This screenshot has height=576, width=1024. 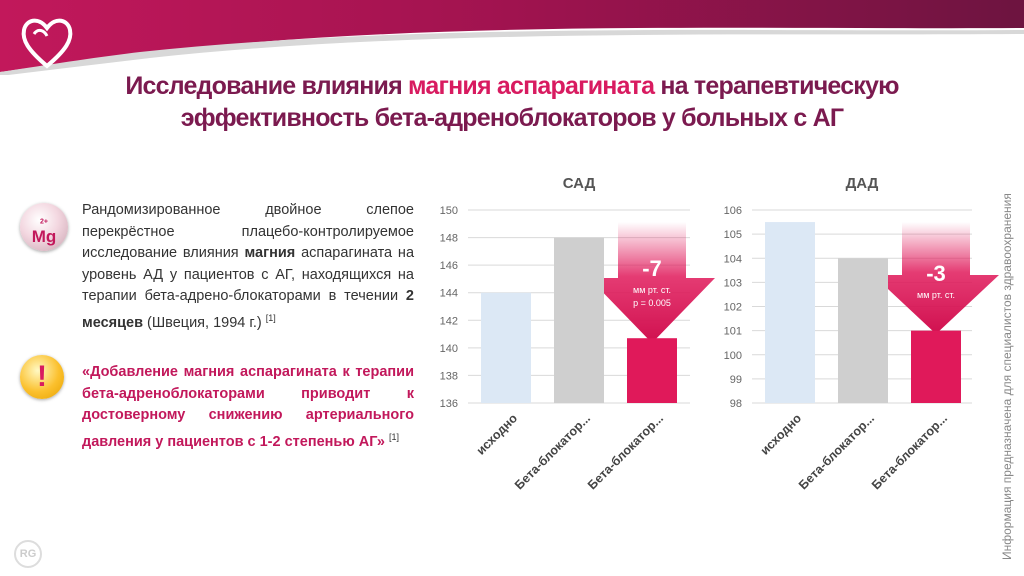 I want to click on y-tick-label-dad: 99, so click(x=736, y=380).